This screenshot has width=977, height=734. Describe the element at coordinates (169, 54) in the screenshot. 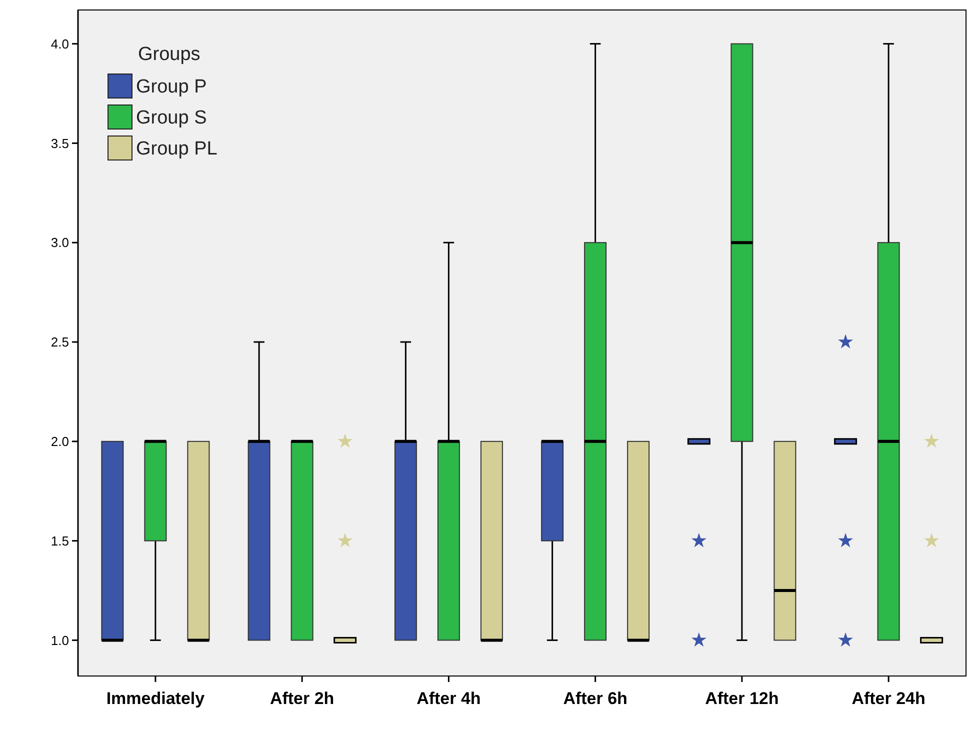

I see `legend-title: Groups` at that location.